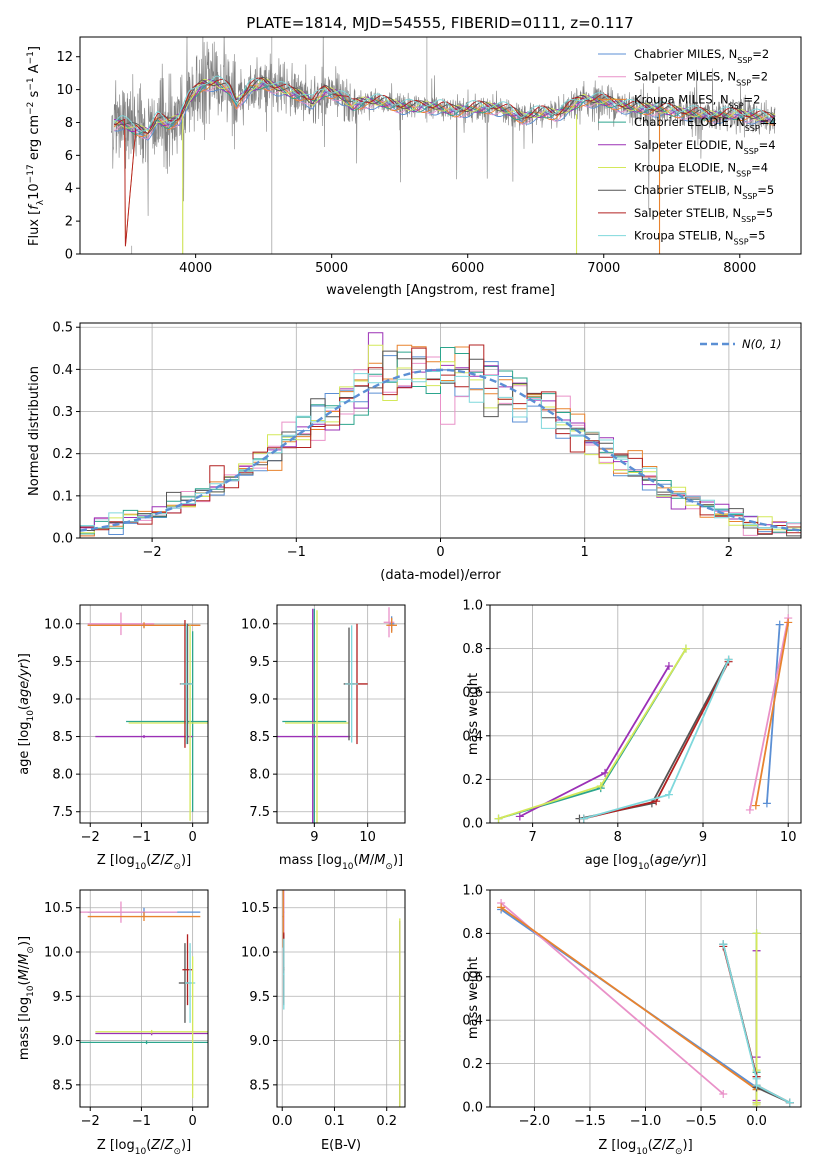 The image size is (819, 1170). Describe the element at coordinates (26, 998) in the screenshot. I see `mass-vs-Z-ylabel: mass [log10(M/M⊙)]` at that location.